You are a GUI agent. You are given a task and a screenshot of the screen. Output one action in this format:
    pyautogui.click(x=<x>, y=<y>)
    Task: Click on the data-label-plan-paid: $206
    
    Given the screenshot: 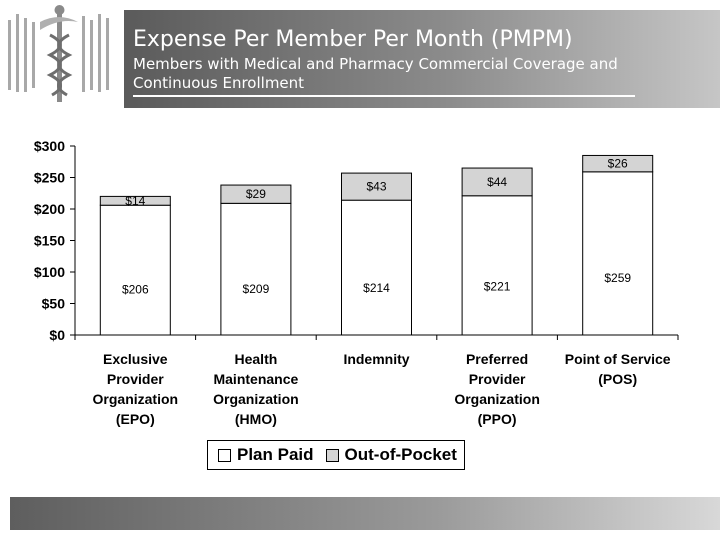 What is the action you would take?
    pyautogui.click(x=135, y=290)
    